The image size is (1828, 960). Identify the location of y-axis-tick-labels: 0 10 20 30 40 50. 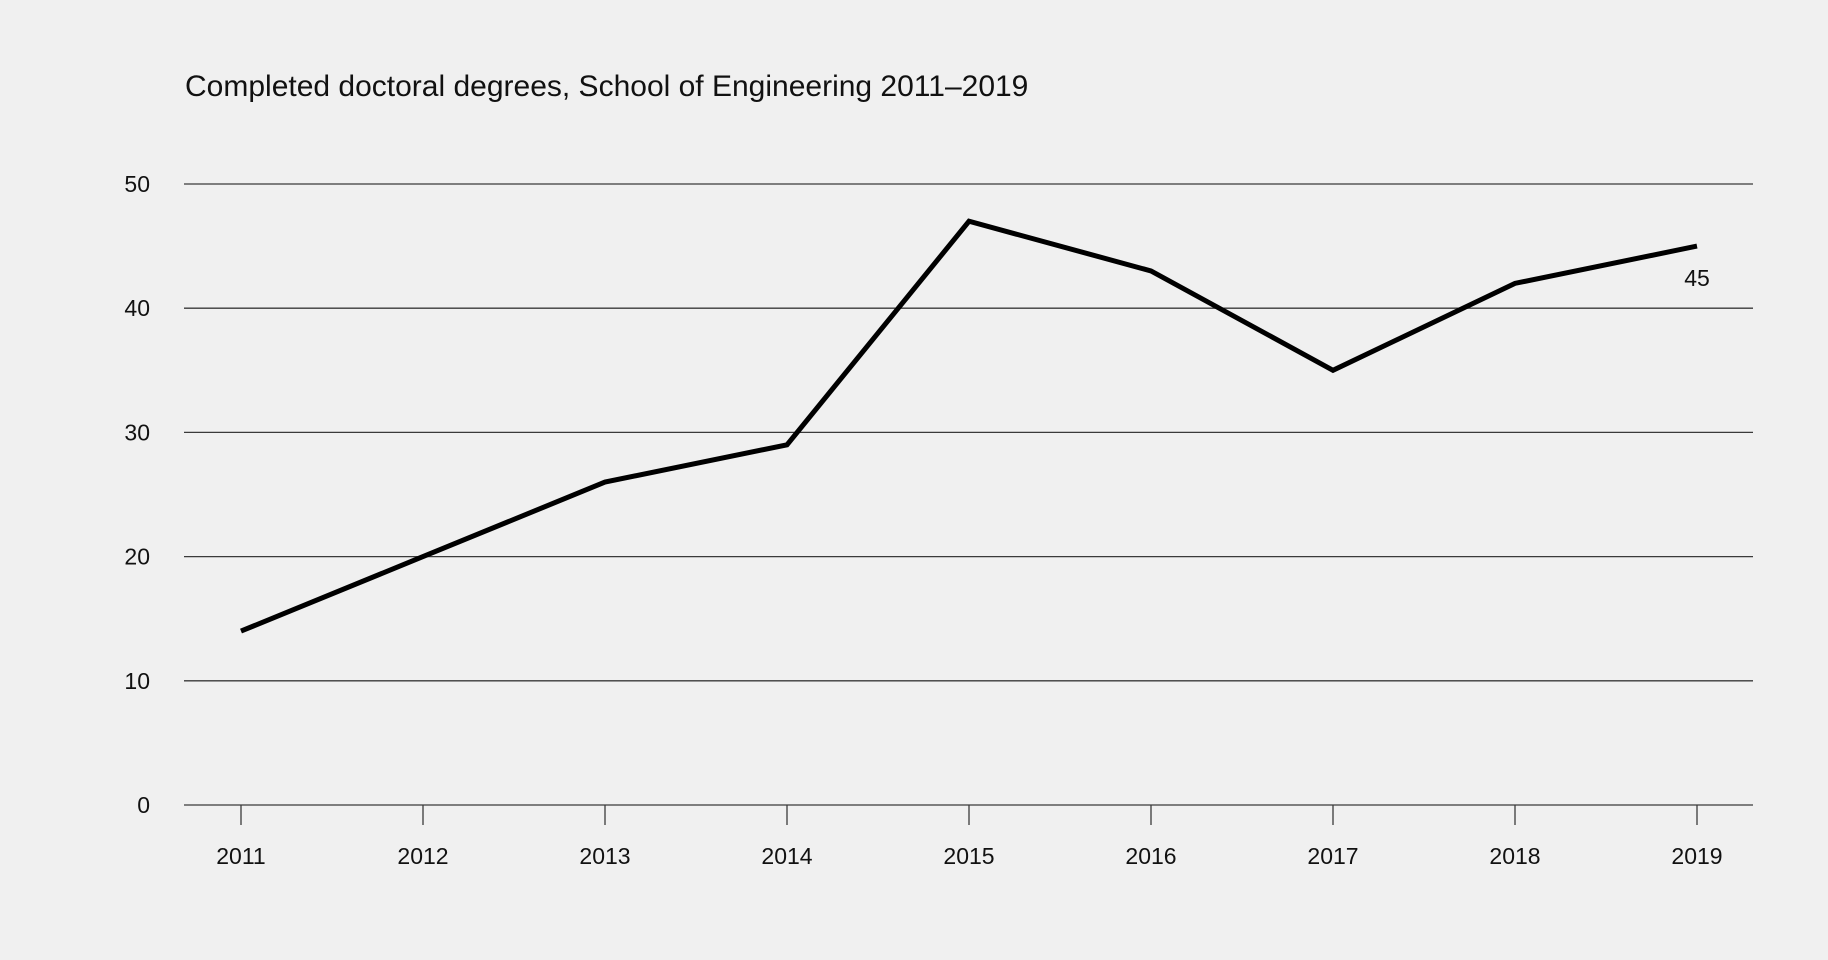
(137, 494).